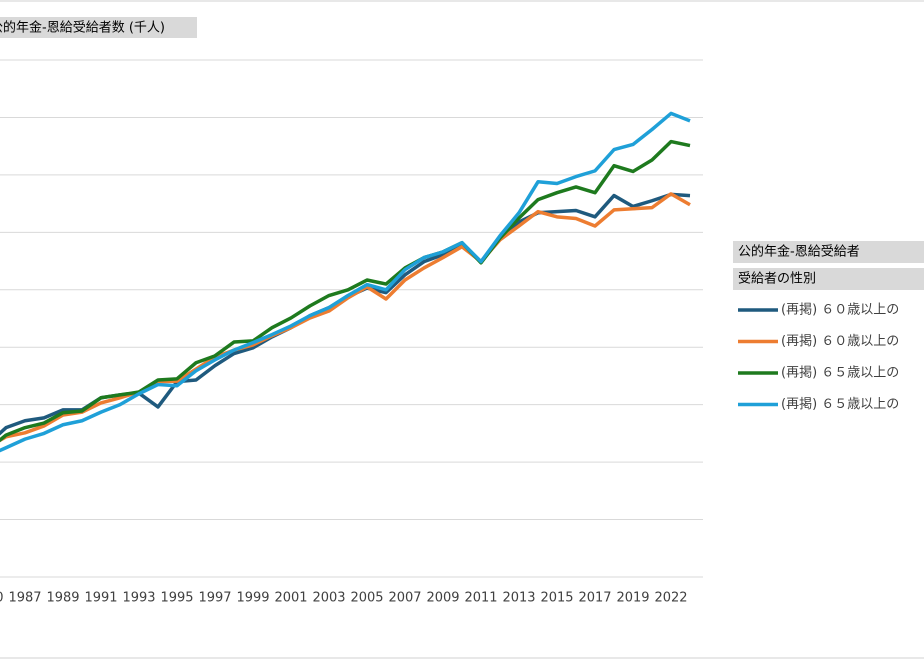 Image resolution: width=924 pixels, height=660 pixels. I want to click on x-tick-label: 1999, so click(252, 598).